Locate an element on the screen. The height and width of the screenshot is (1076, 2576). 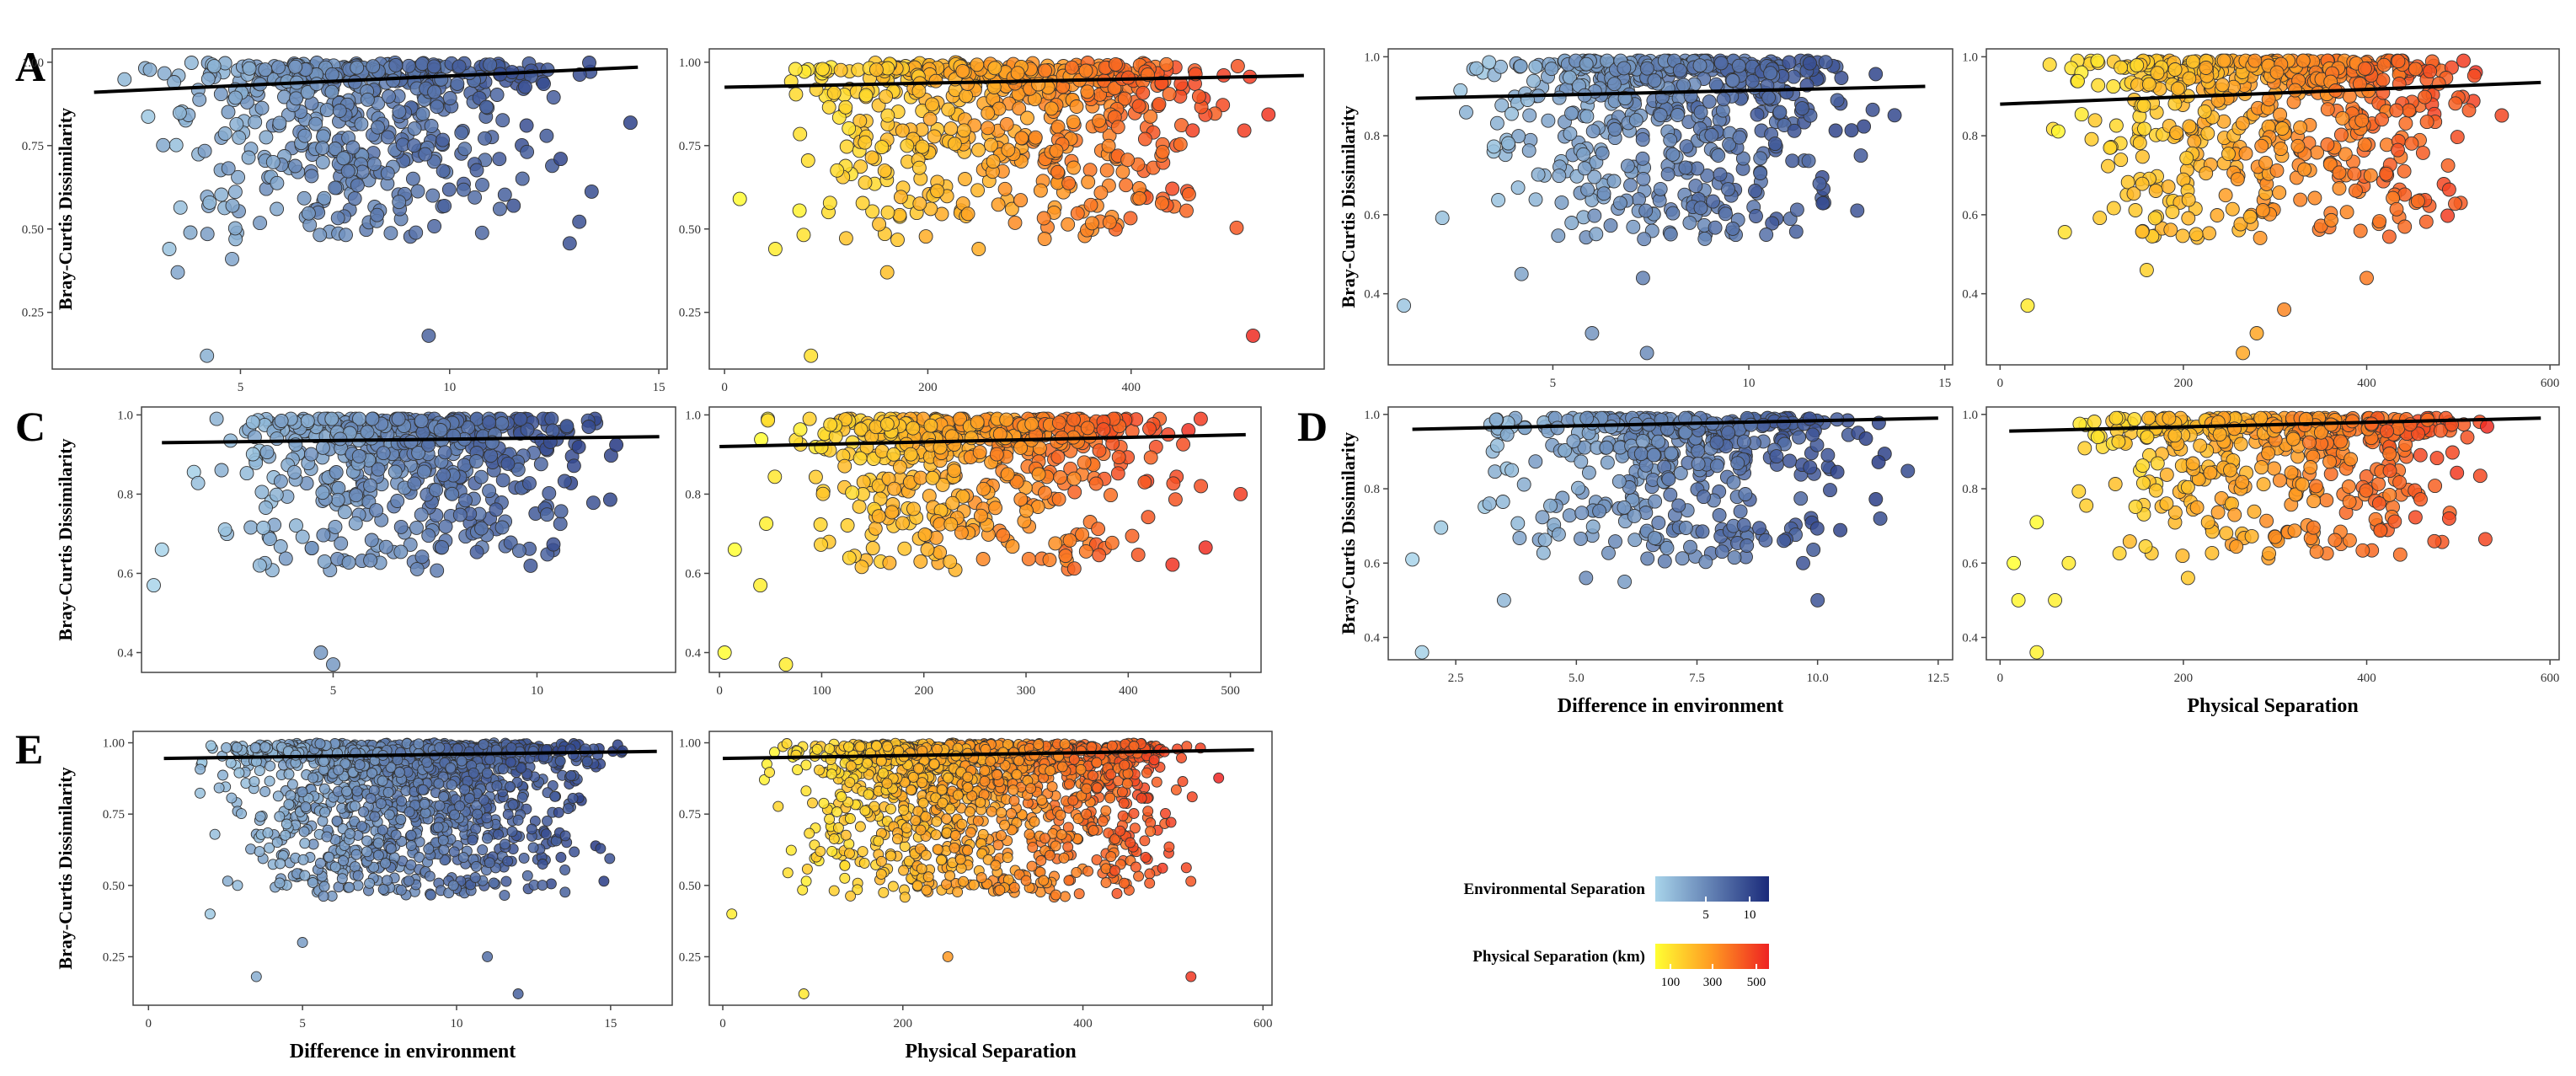
y-axis-title: Bray-Curtis Dissimilarity is located at coordinates (65, 209).